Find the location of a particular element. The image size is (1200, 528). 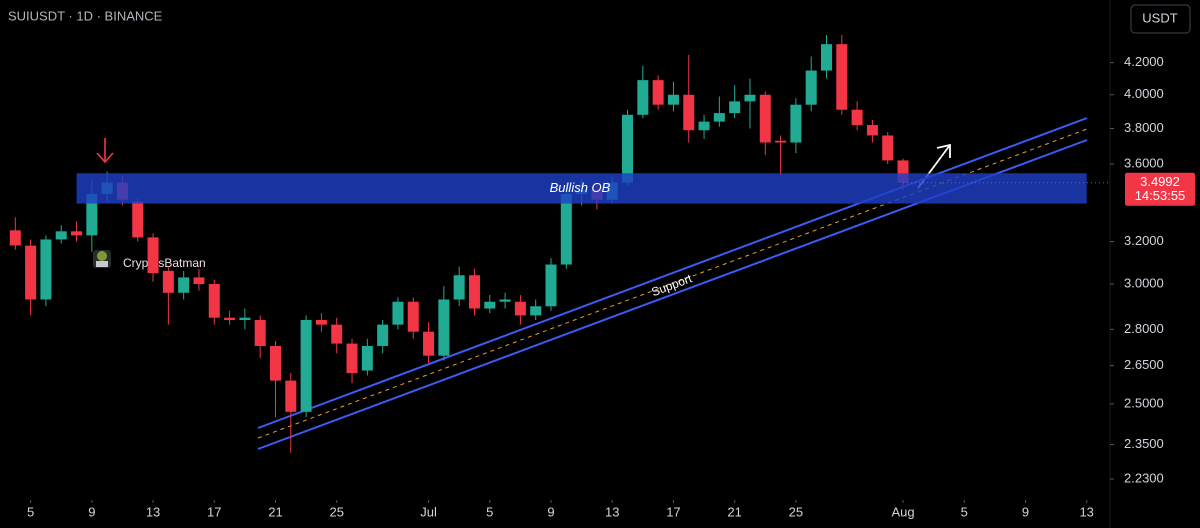

y-tick-label: 3.0000 is located at coordinates (1144, 282).